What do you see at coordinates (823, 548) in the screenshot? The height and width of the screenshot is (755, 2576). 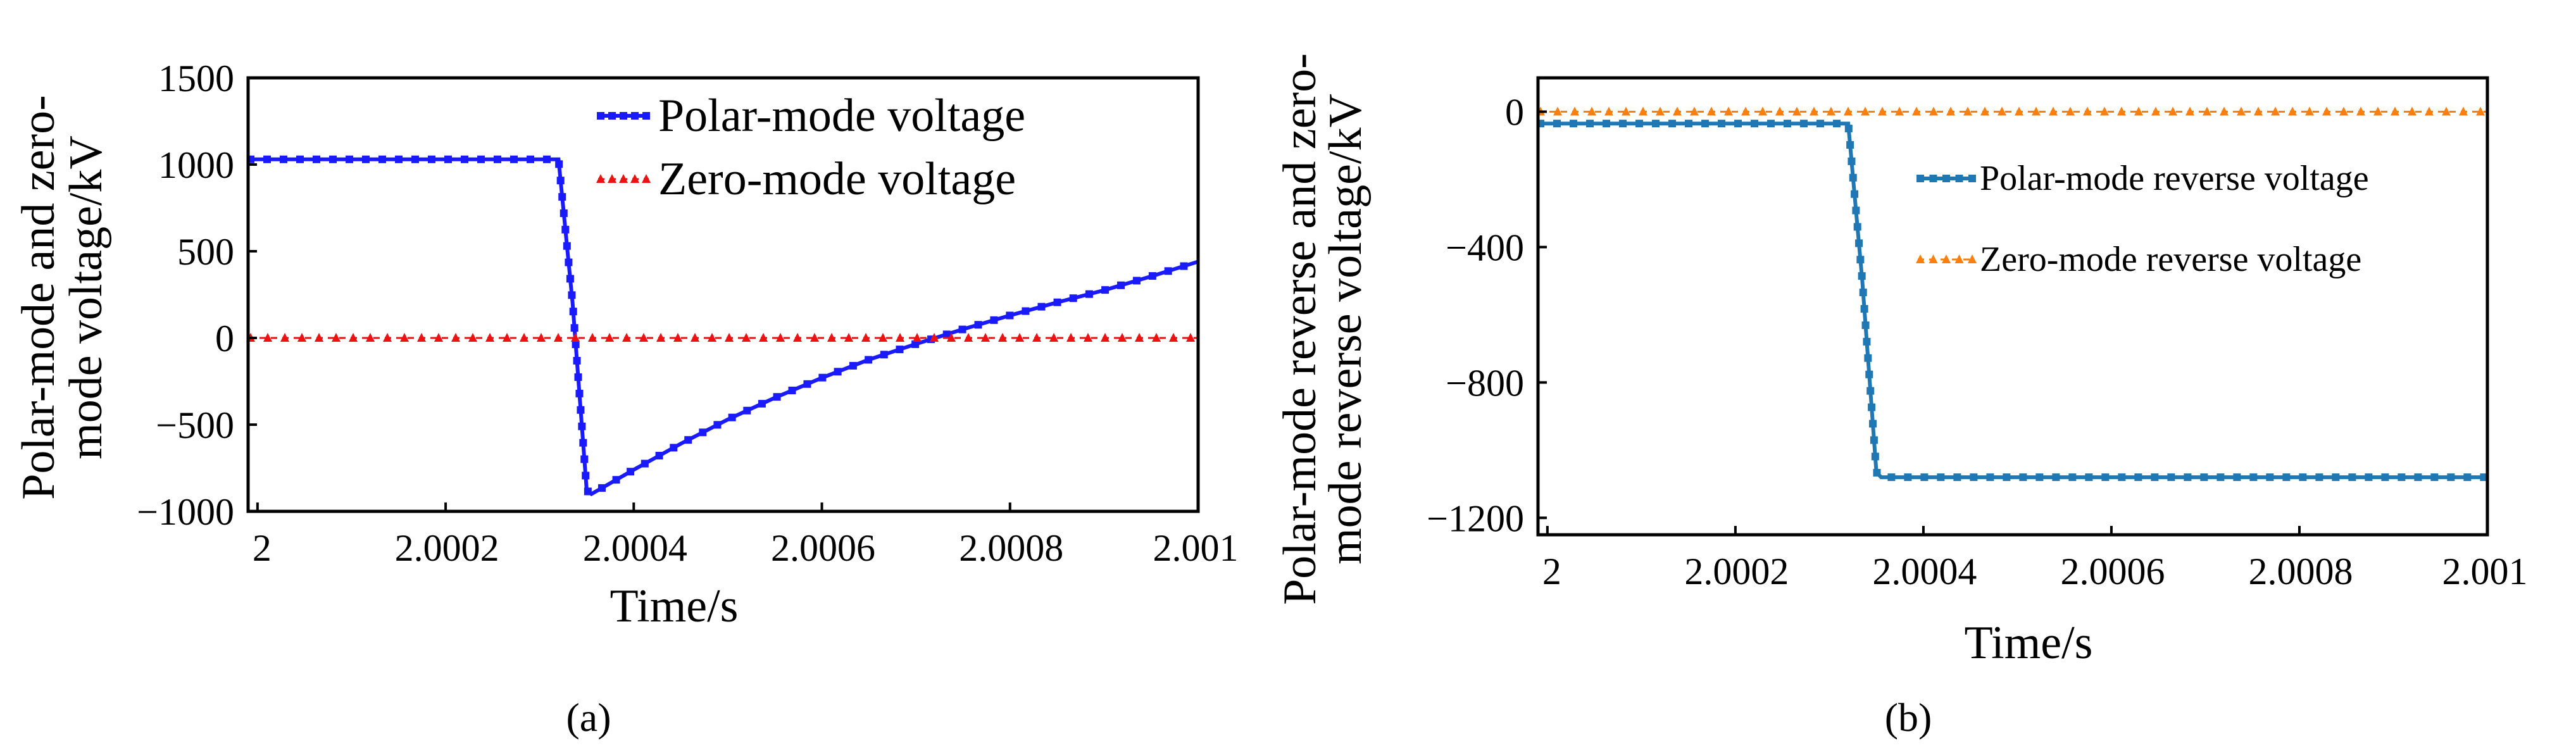 I see `panel-a-xtick-label: 2.0006` at bounding box center [823, 548].